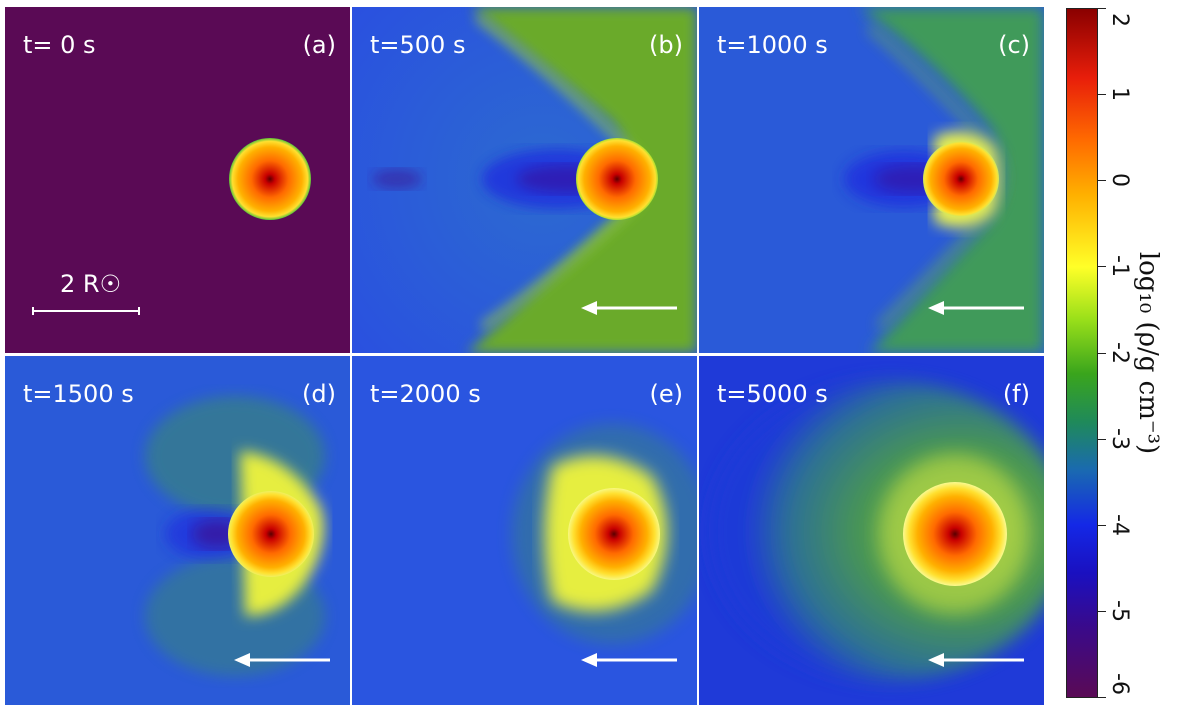 The image size is (1200, 716). I want to click on density-field-d, so click(177, 530).